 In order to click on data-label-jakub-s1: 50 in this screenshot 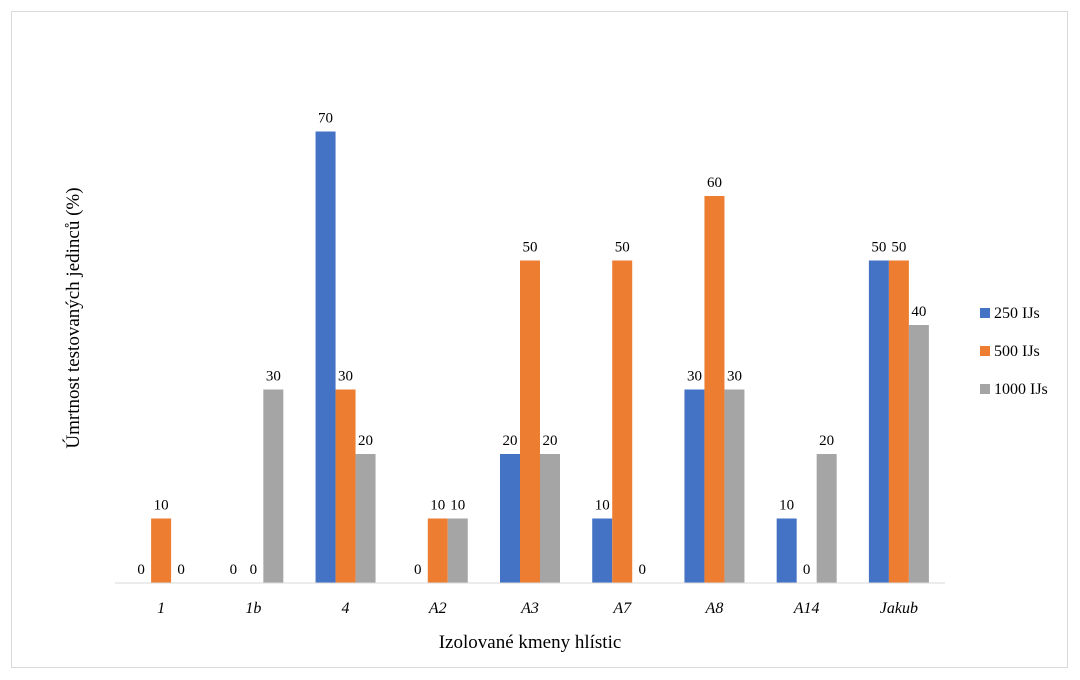, I will do `click(878, 248)`.